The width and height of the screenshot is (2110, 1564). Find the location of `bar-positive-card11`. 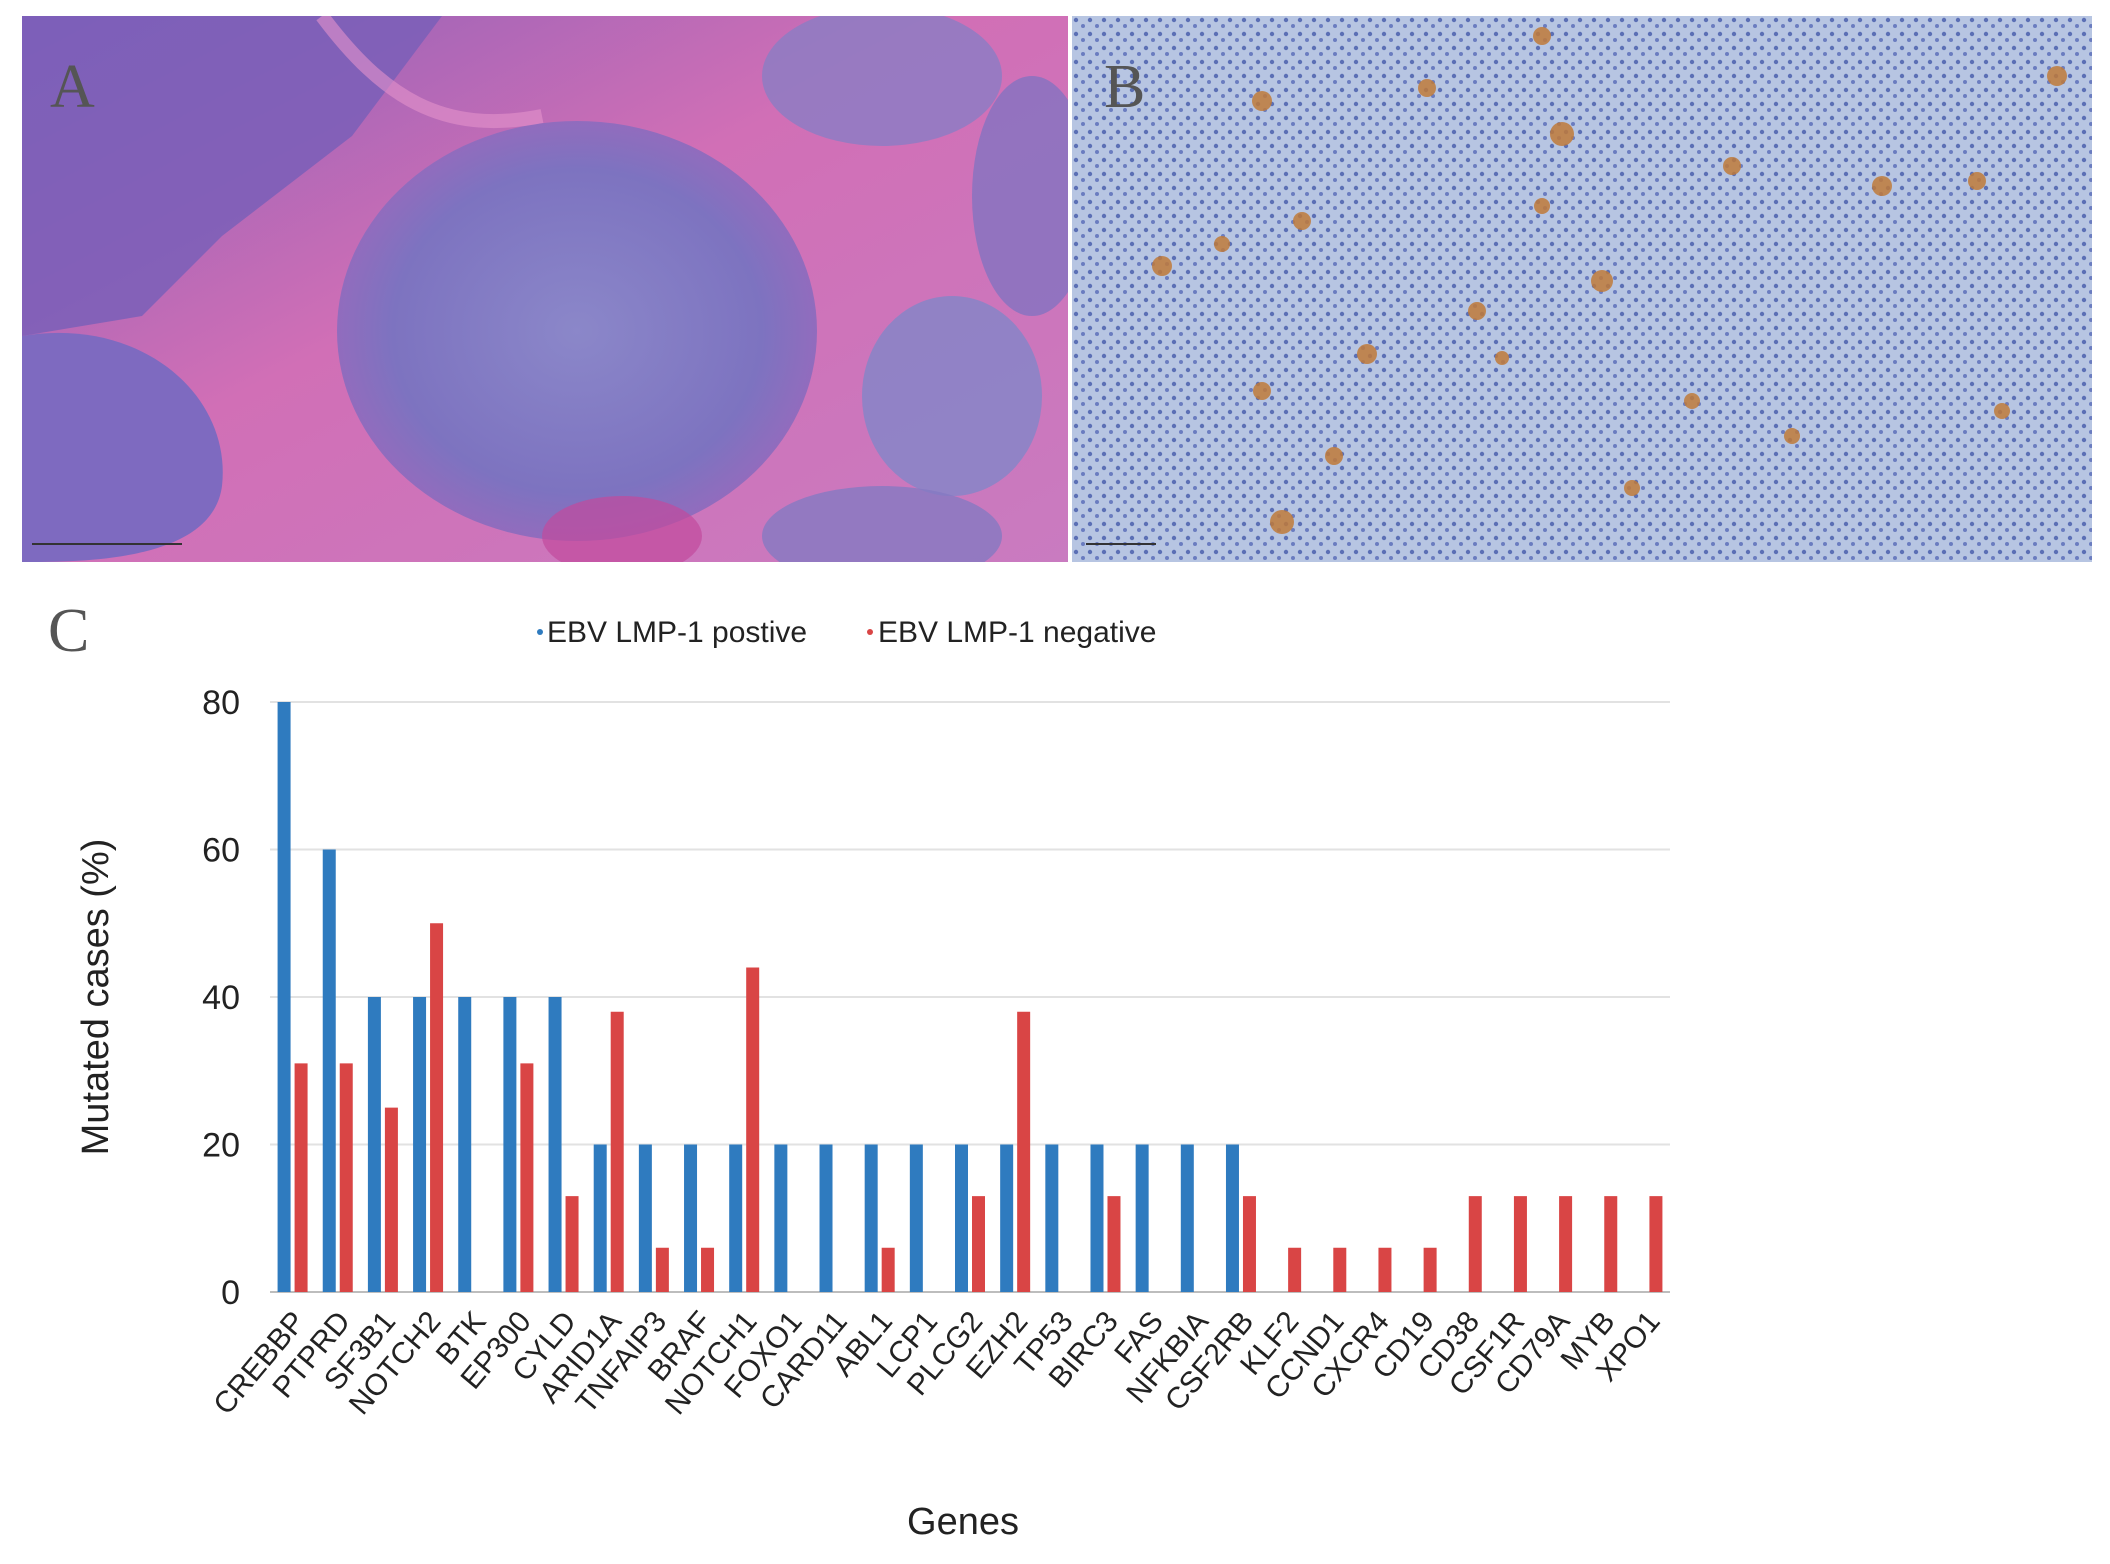

bar-positive-card11 is located at coordinates (826, 1218).